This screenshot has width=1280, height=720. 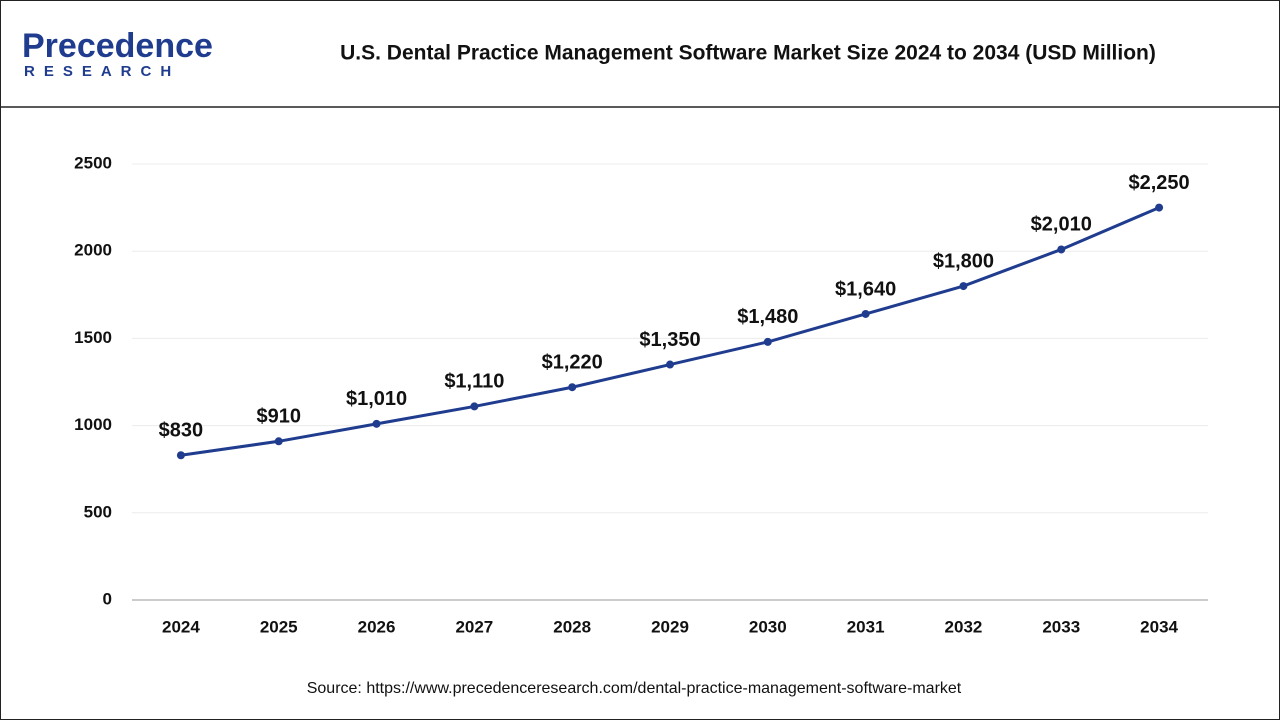 I want to click on y-tick-label: 1500, so click(x=93, y=337).